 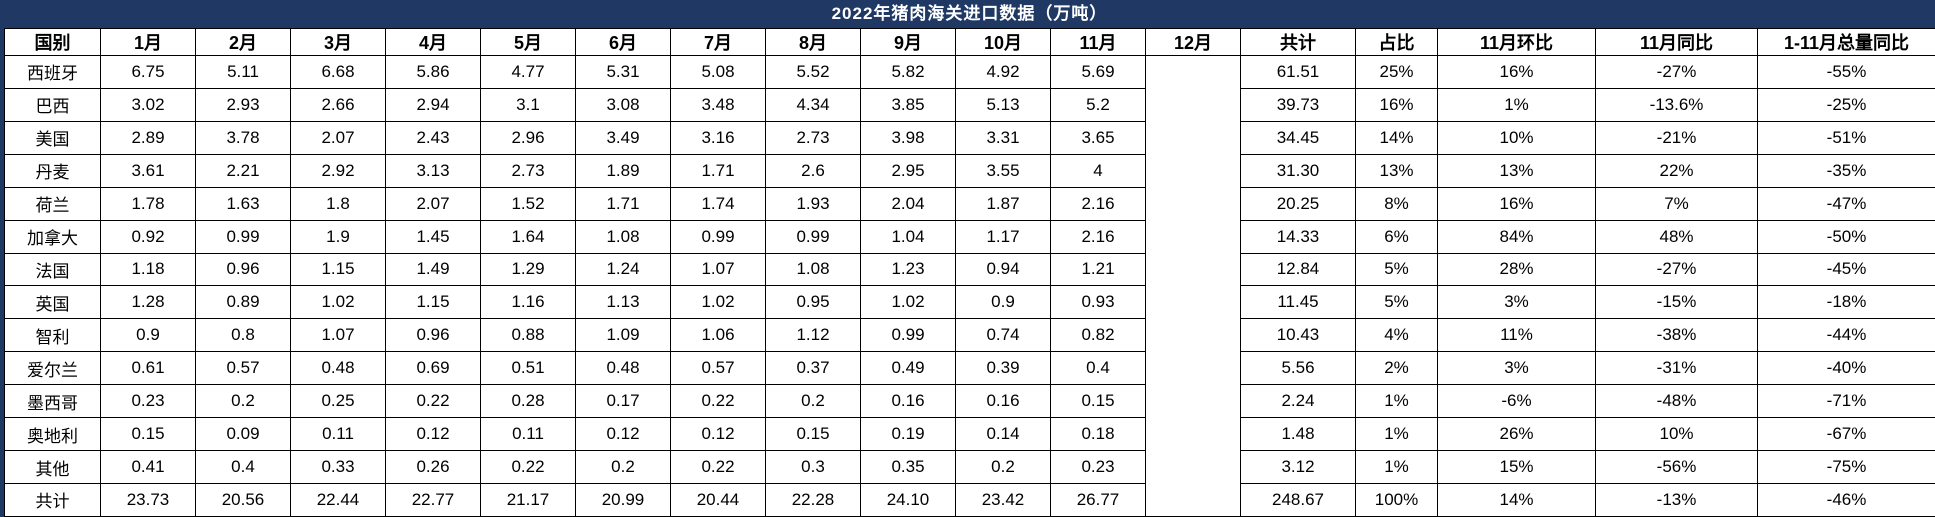 What do you see at coordinates (1098, 269) in the screenshot?
I see `value-cell: 1.21` at bounding box center [1098, 269].